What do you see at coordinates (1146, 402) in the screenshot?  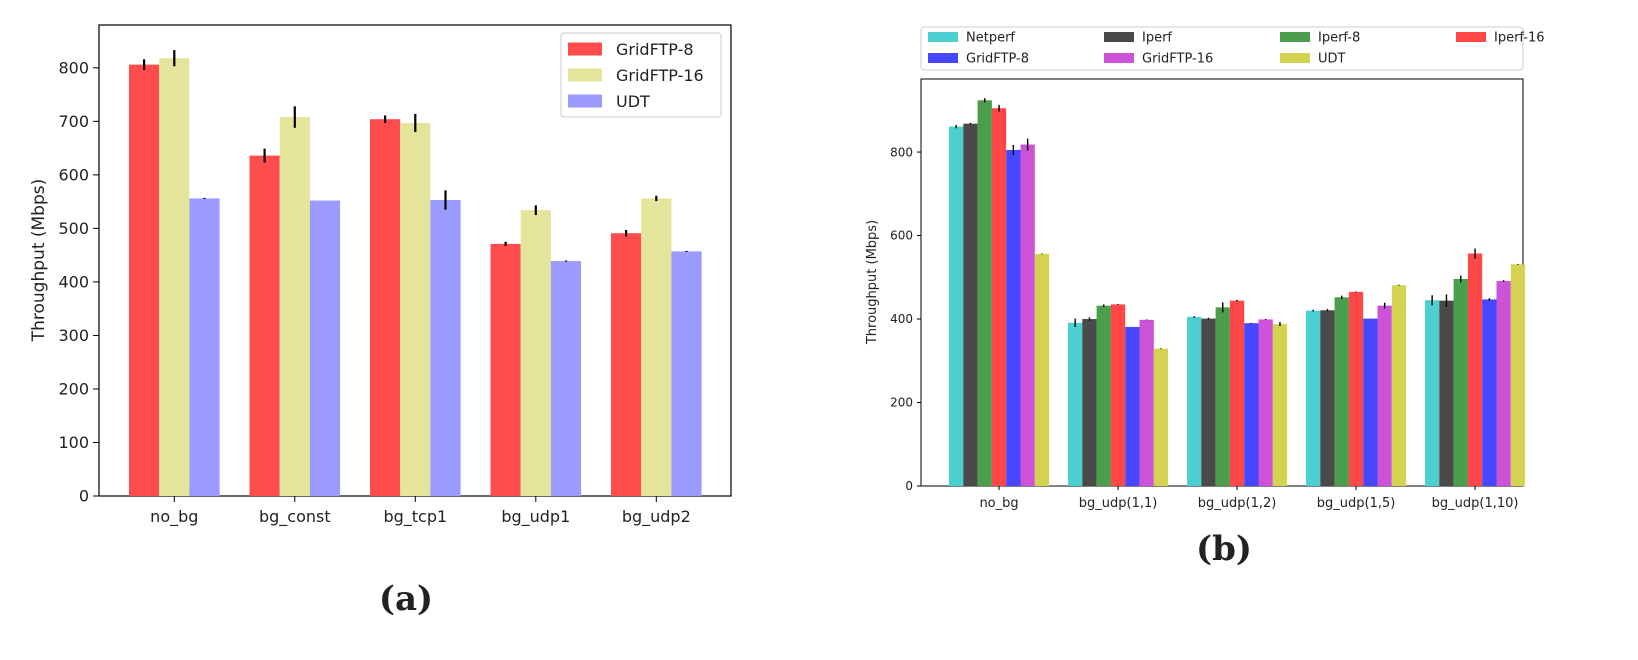 I see `bar-gridftp-16-bg-udp-1-1-` at bounding box center [1146, 402].